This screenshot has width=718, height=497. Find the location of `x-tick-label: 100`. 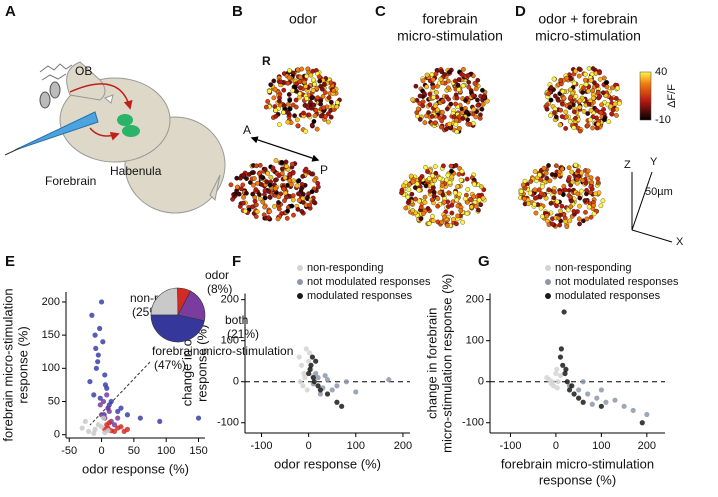

x-tick-label: 100 is located at coordinates (356, 446).